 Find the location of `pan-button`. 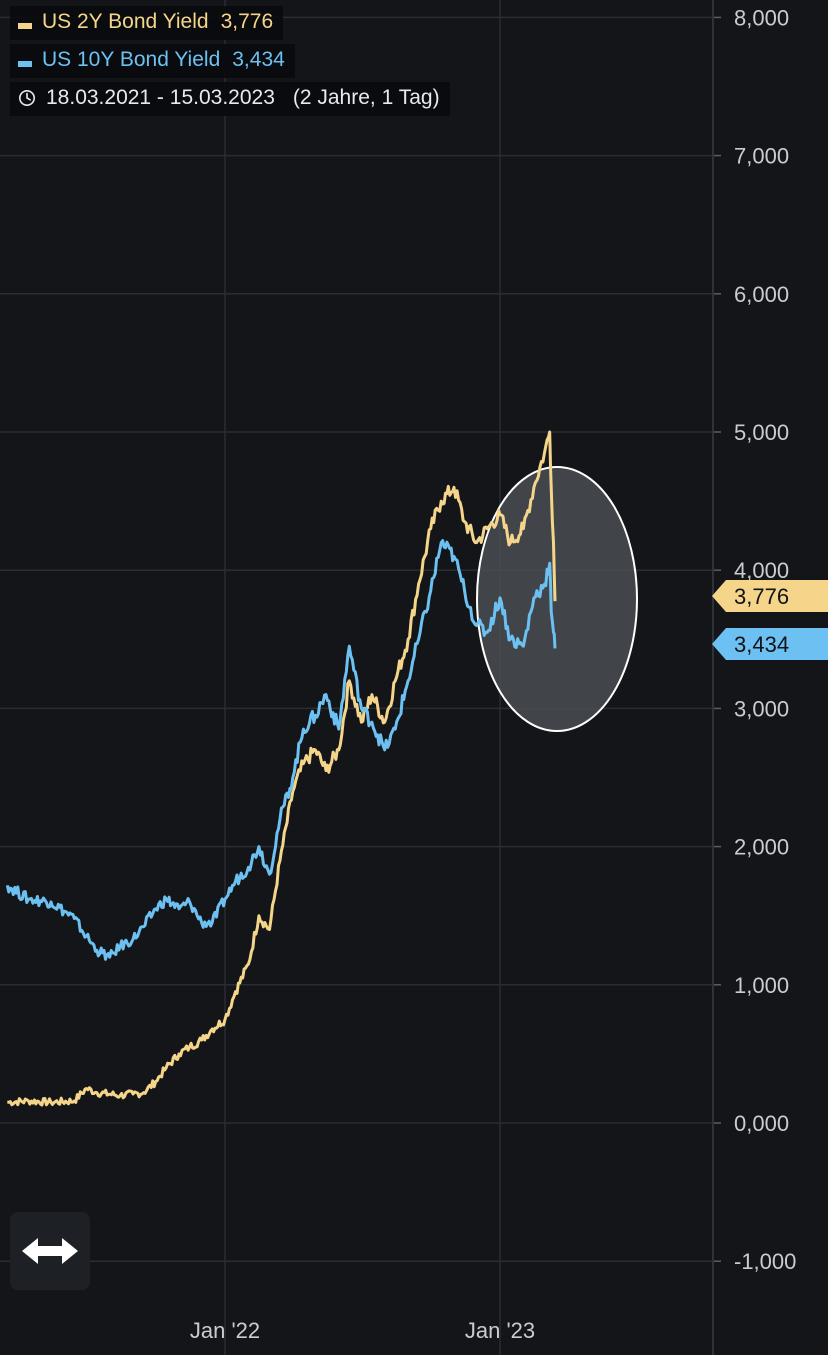

pan-button is located at coordinates (50, 1251).